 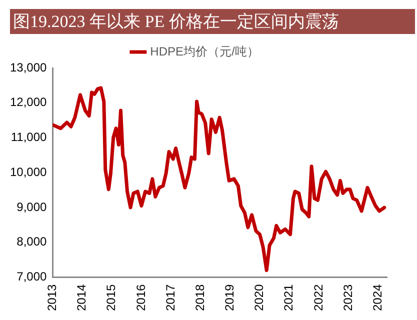 I want to click on x-tick-label: 2016, so click(x=141, y=298).